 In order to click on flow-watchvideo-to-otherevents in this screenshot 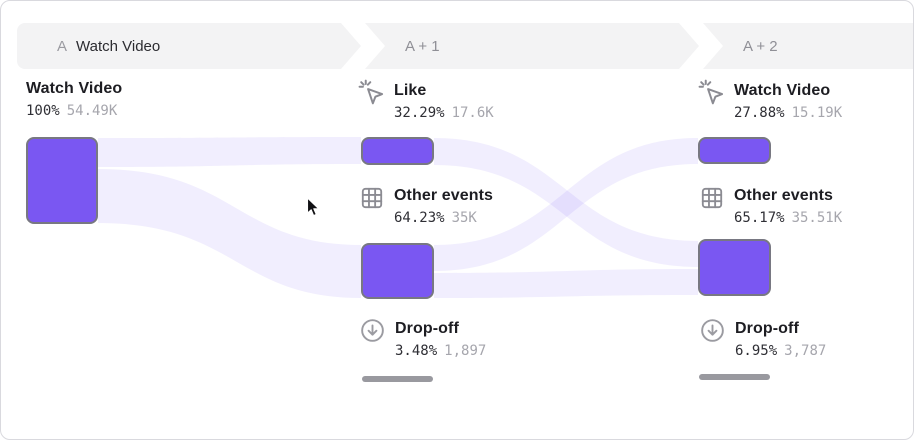, I will do `click(229, 233)`.